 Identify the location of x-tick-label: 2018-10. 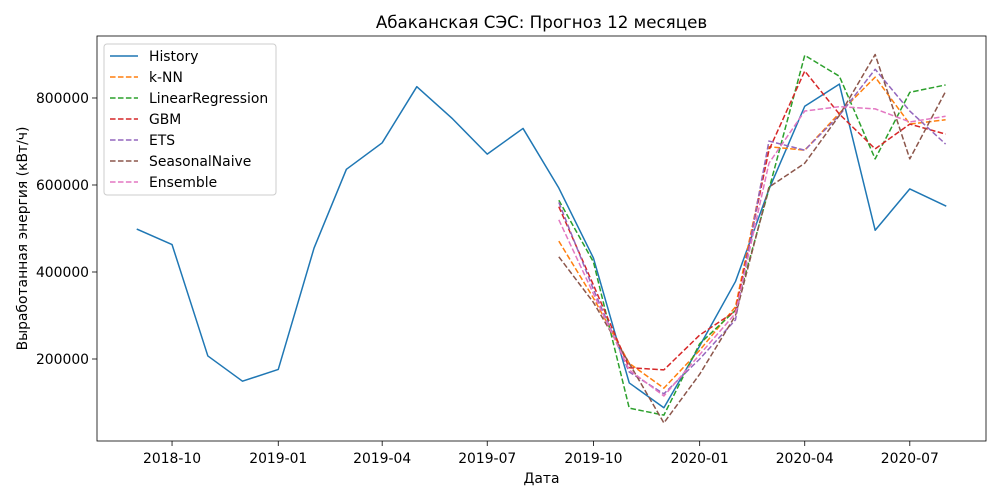
(172, 459).